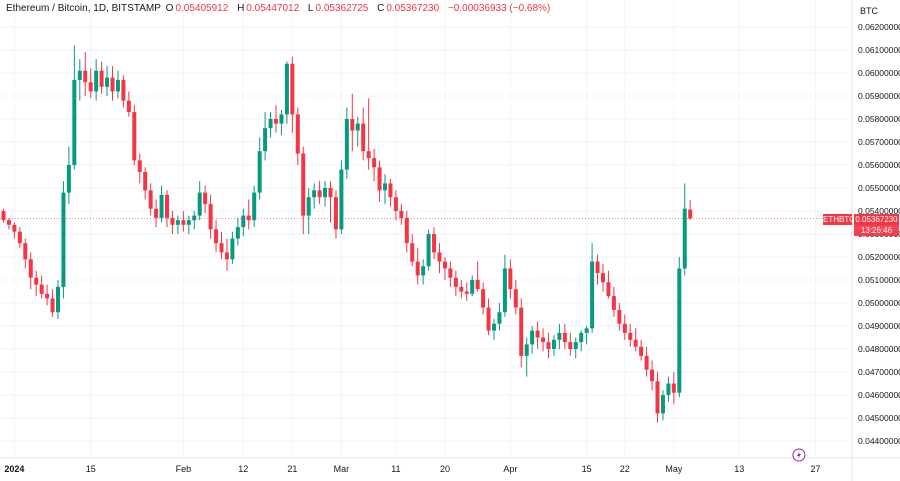 The height and width of the screenshot is (481, 900). I want to click on price-tick-label: 0.05500000, so click(879, 188).